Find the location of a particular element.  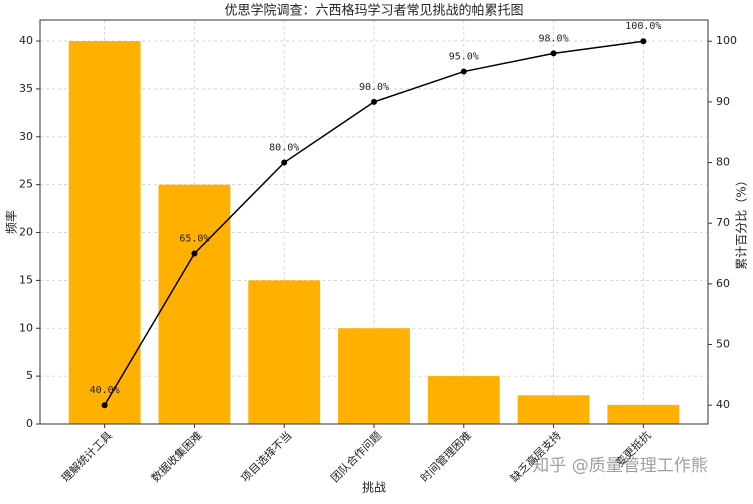

y-tick-label: 0 is located at coordinates (29, 423).